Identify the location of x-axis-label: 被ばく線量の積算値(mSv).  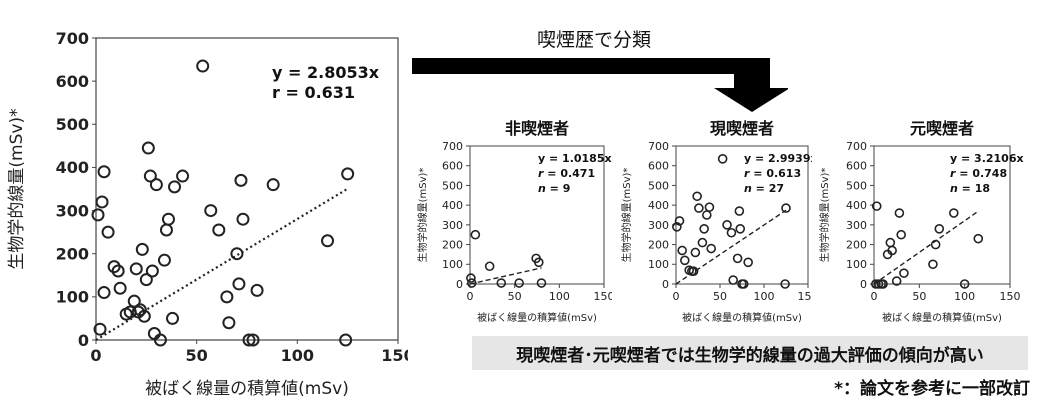
(537, 317).